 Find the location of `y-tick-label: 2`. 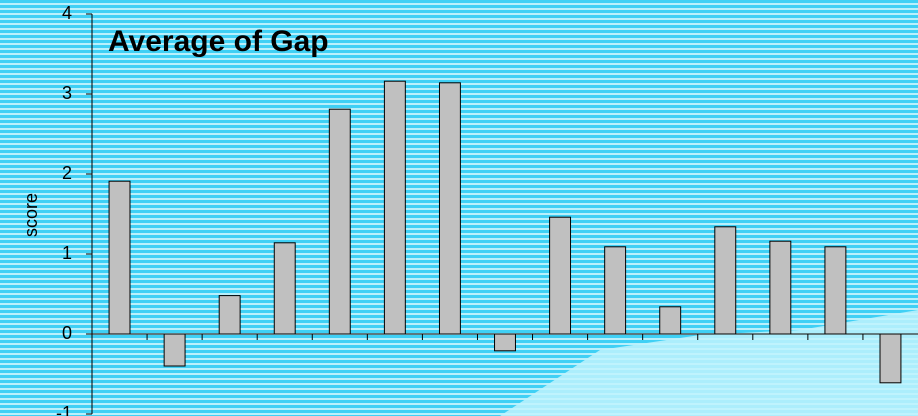

y-tick-label: 2 is located at coordinates (67, 173).